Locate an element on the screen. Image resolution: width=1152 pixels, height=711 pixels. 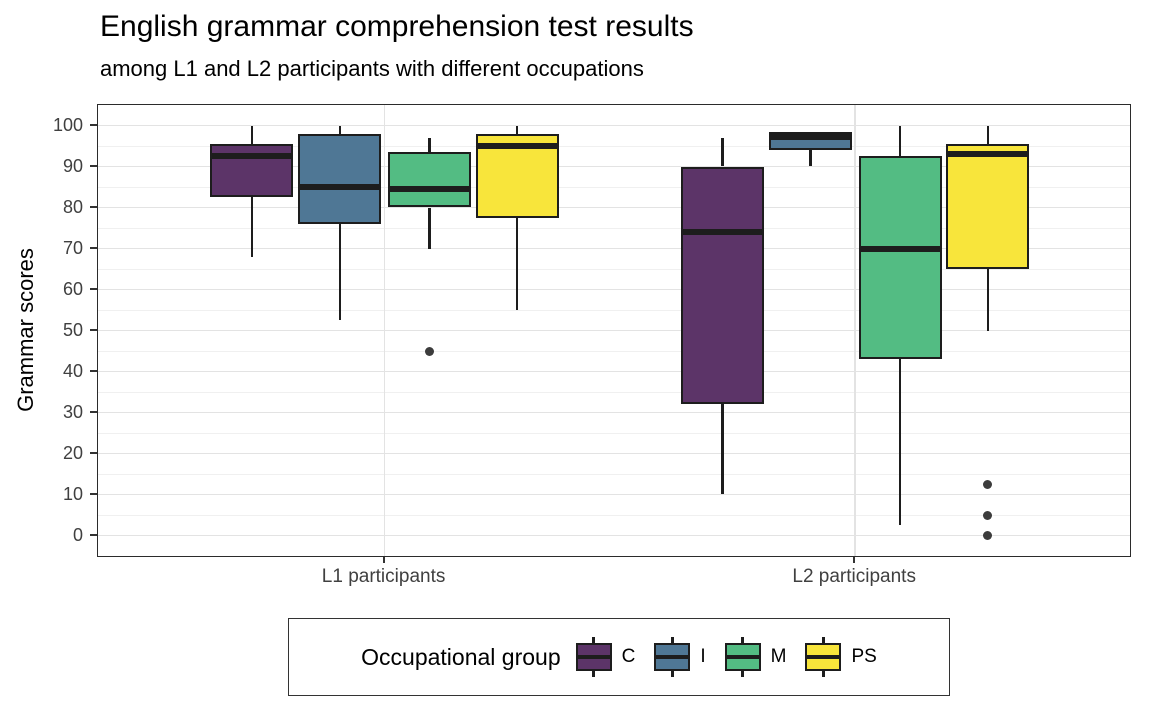
x-category-label: L1 participants is located at coordinates (383, 576).